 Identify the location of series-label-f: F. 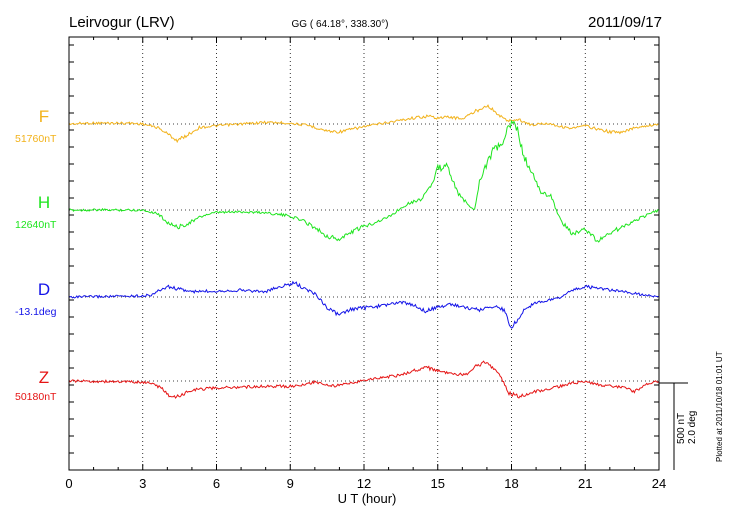
(44, 116).